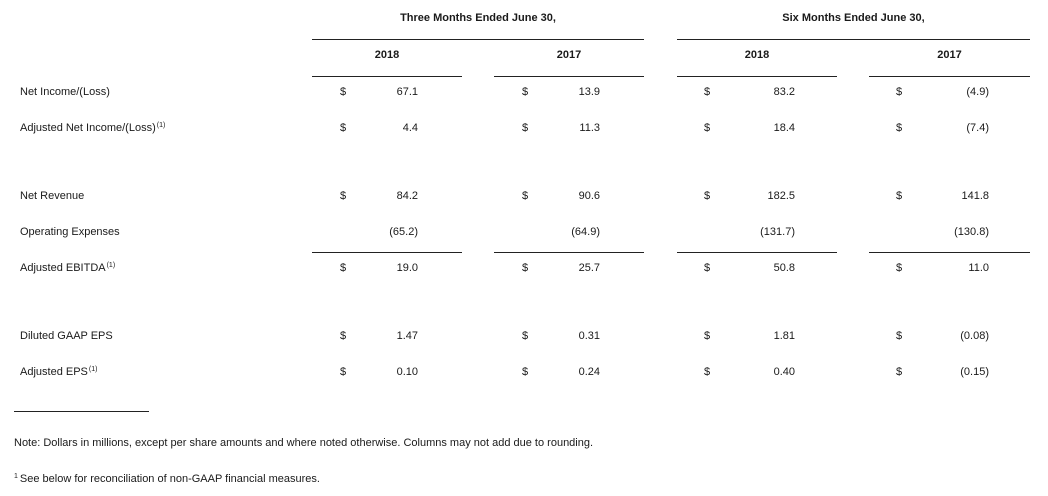  I want to click on value-adjusted-eps-q-2017: 0.24, so click(589, 372).